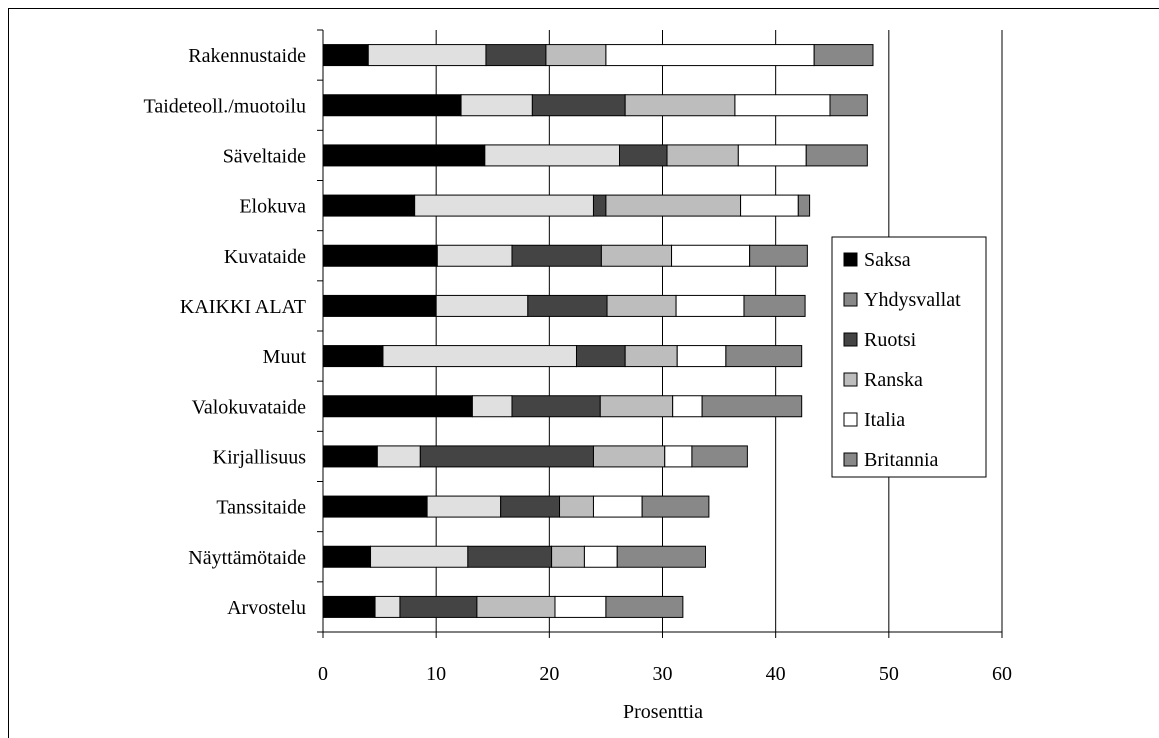 The image size is (1159, 738). I want to click on category-label: Kirjallisuus, so click(260, 457).